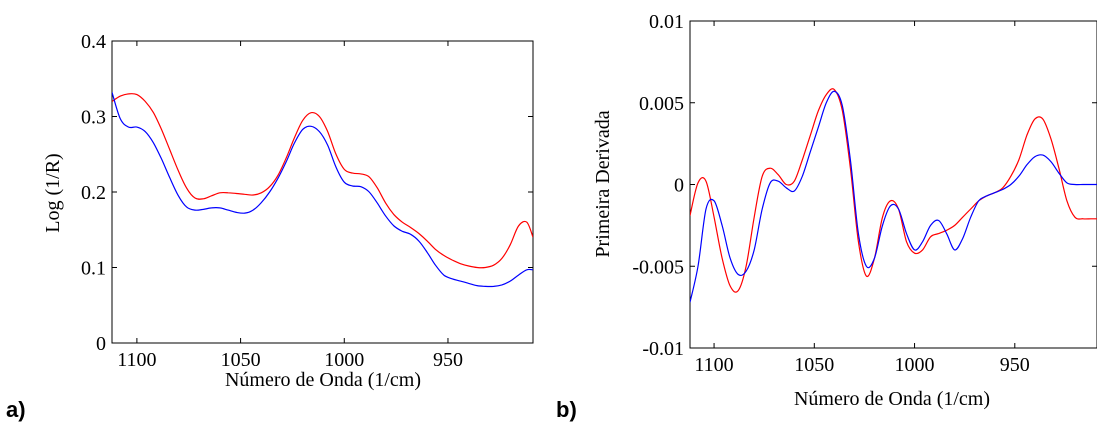 Image resolution: width=1097 pixels, height=425 pixels. Describe the element at coordinates (93, 269) in the screenshot. I see `chart-a-y-tick-label: 0.1` at that location.